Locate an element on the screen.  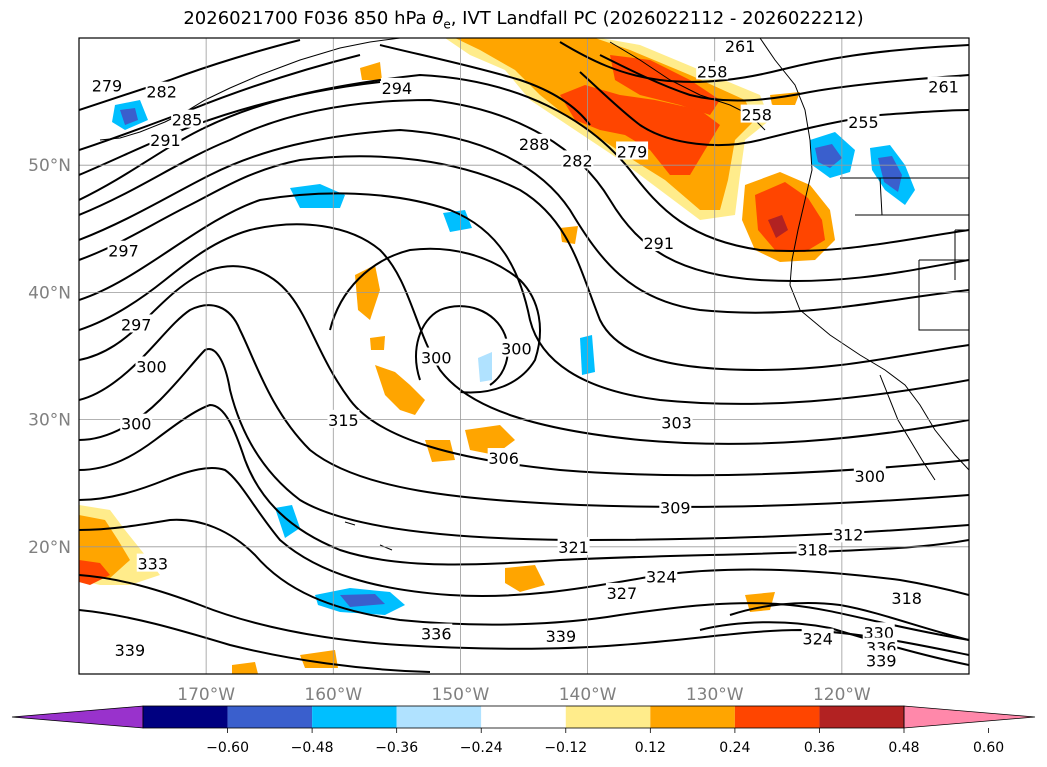
colorbar-tick-label: −0.24 is located at coordinates (481, 748).